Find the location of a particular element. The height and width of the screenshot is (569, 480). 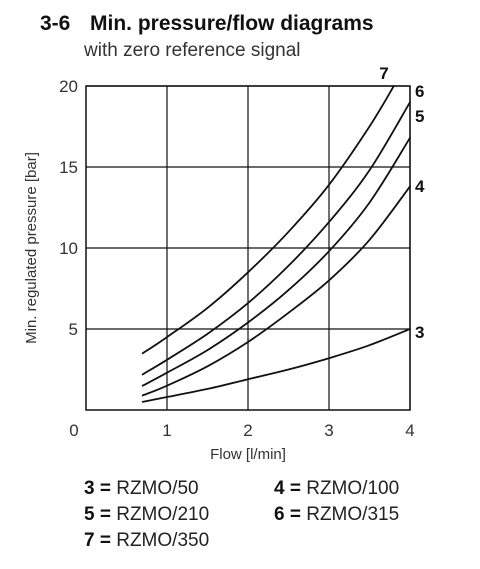

section-title: Min. pressure/flow diagrams is located at coordinates (232, 23).